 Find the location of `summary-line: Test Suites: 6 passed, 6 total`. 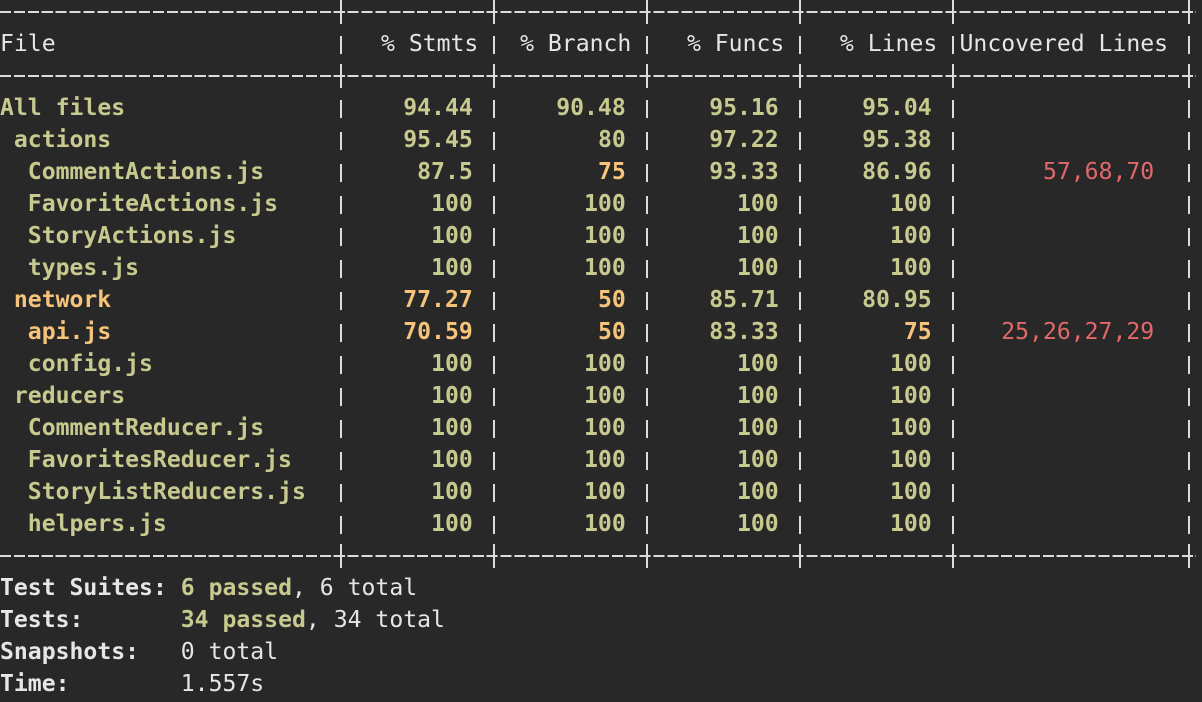

summary-line: Test Suites: 6 passed, 6 total is located at coordinates (208, 588).